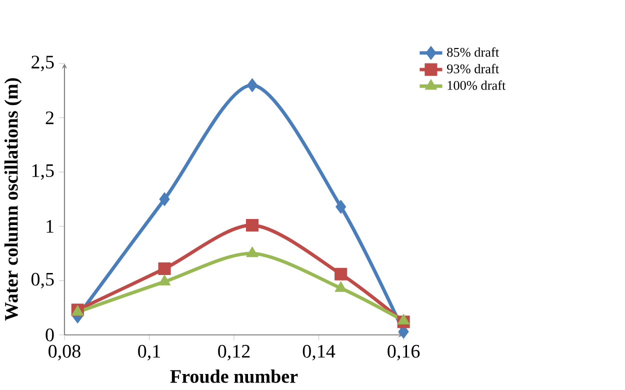 This screenshot has width=625, height=390. What do you see at coordinates (50, 335) in the screenshot?
I see `y-tick-label: 0` at bounding box center [50, 335].